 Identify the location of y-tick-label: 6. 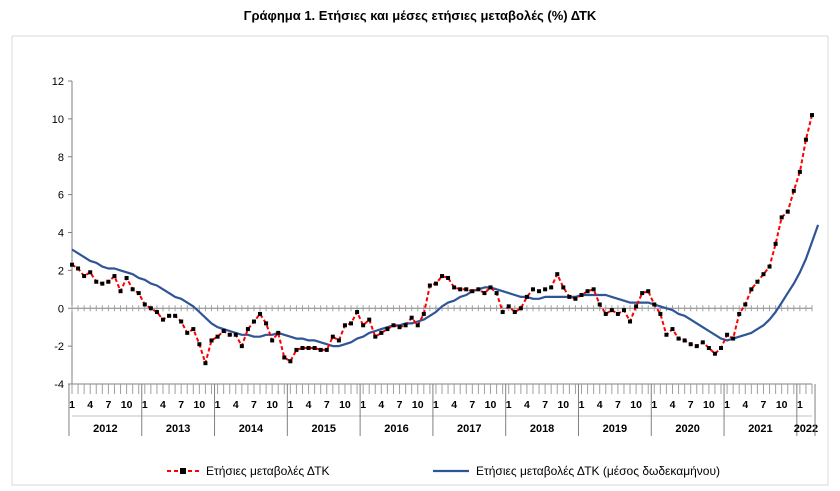
(61, 196).